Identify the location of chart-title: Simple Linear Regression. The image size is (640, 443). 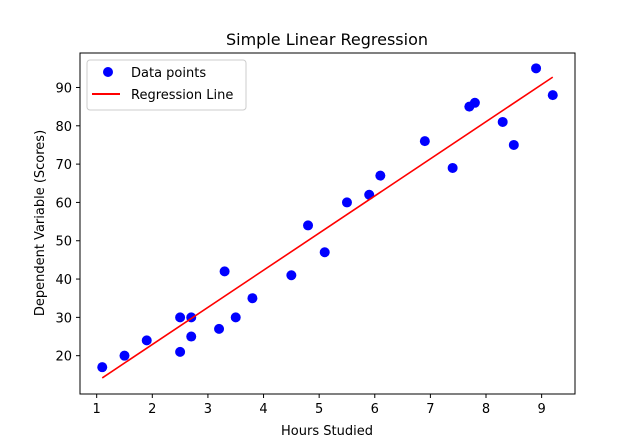
(327, 39).